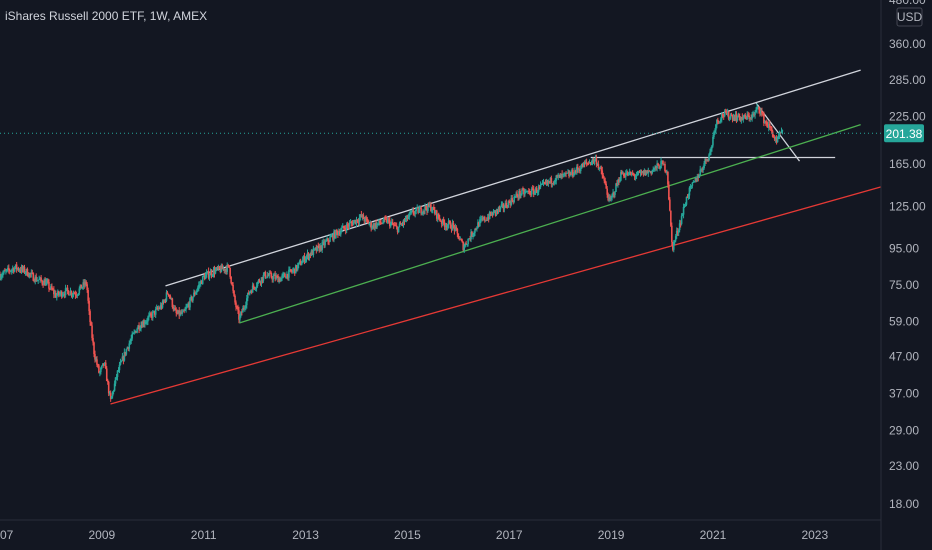 Image resolution: width=932 pixels, height=550 pixels. I want to click on price-tick-label: 29.00, so click(904, 431).